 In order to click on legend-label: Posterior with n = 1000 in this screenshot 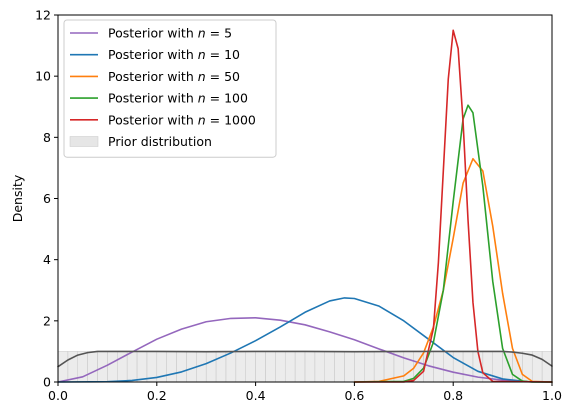, I will do `click(182, 119)`.